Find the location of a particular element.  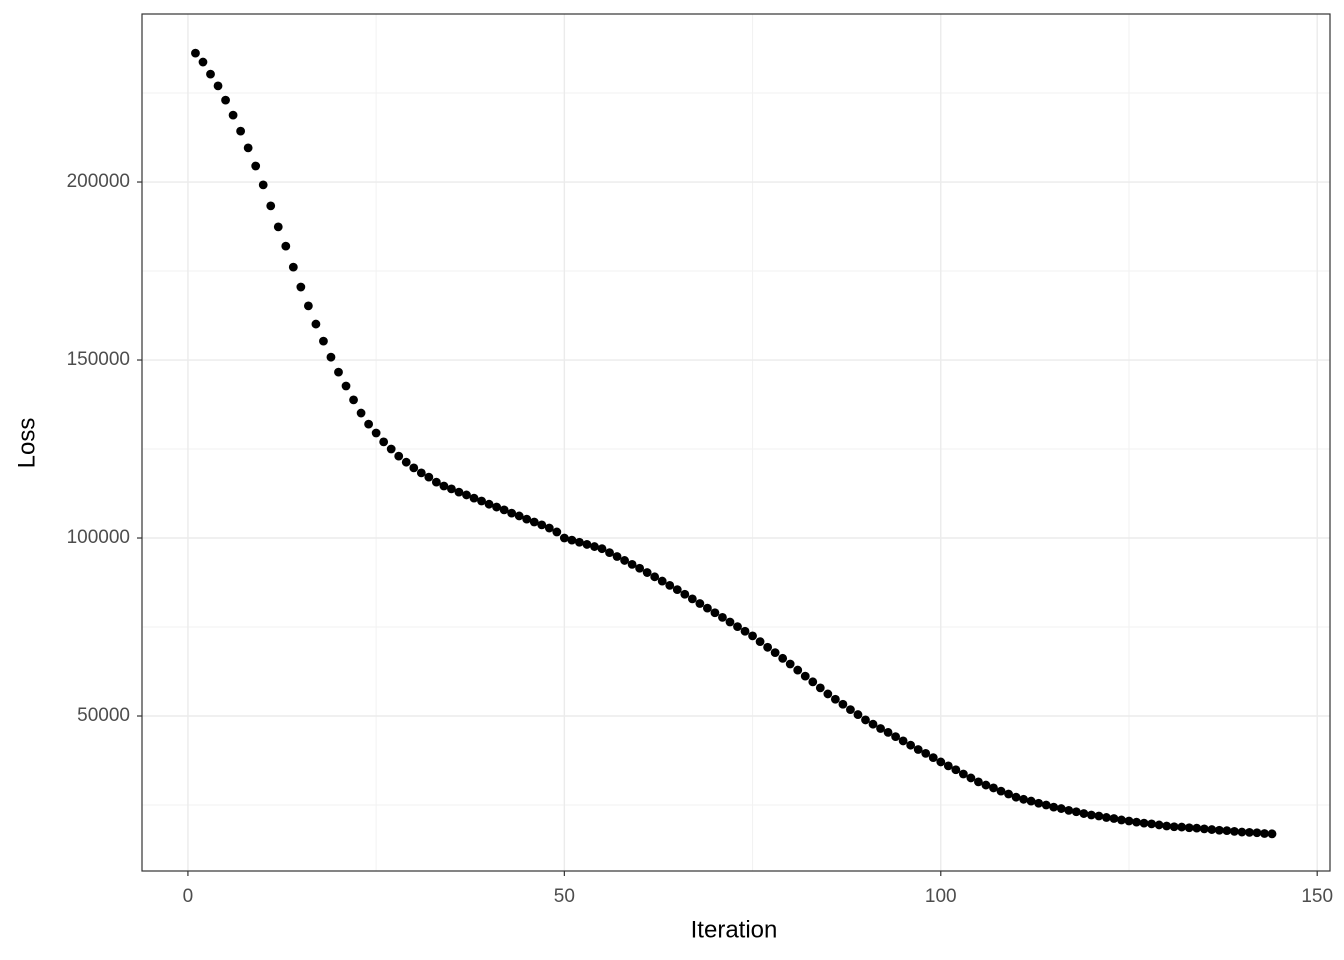

y-tick-label: 200000 is located at coordinates (98, 181).